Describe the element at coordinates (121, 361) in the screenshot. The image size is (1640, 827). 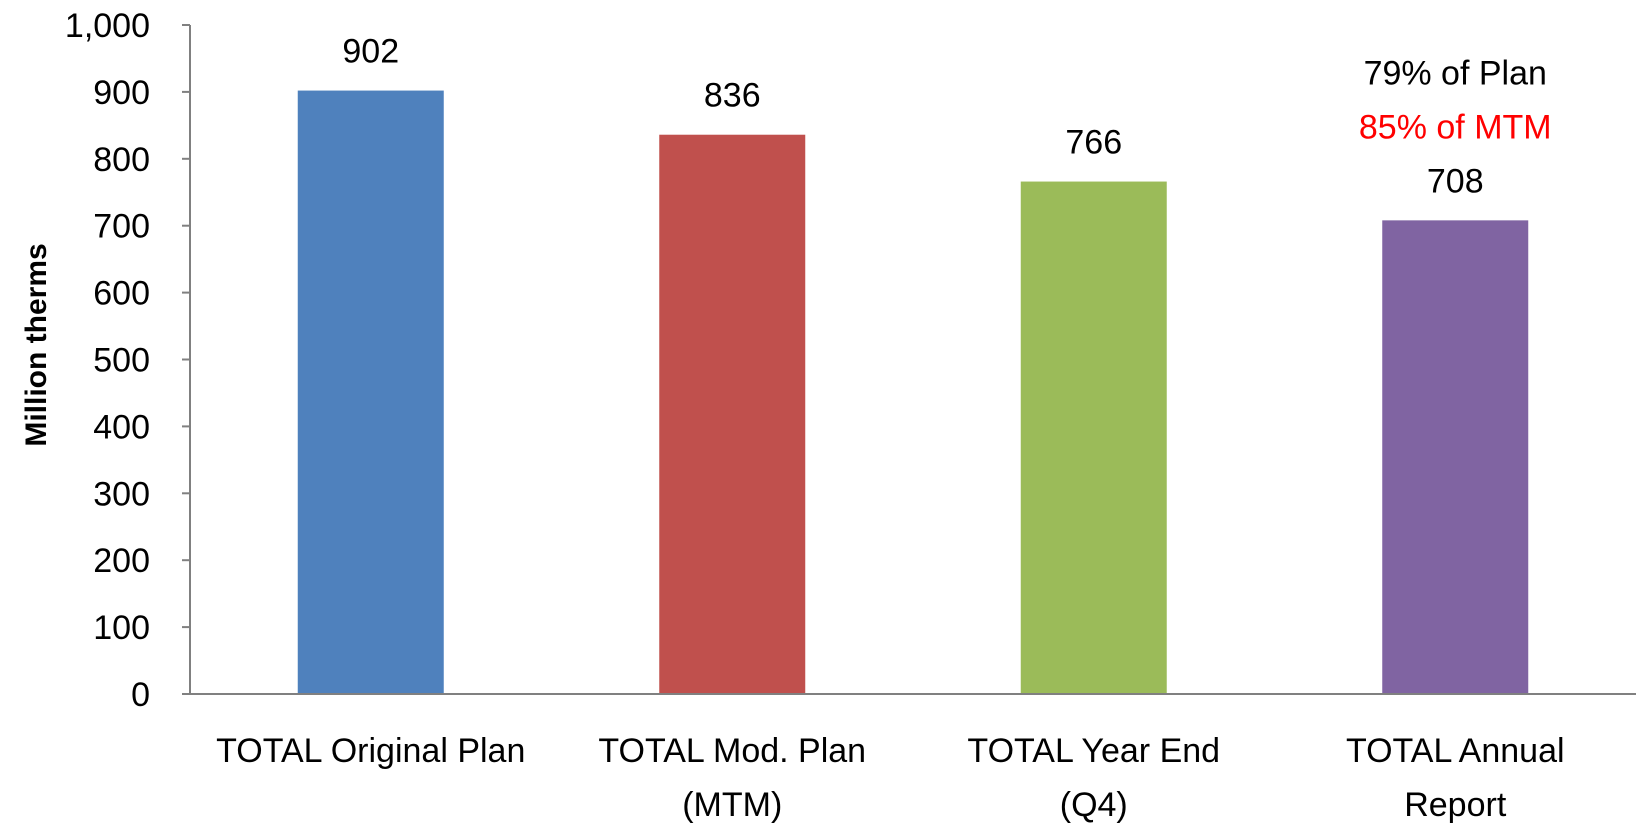
I see `y-tick-label: 500` at that location.